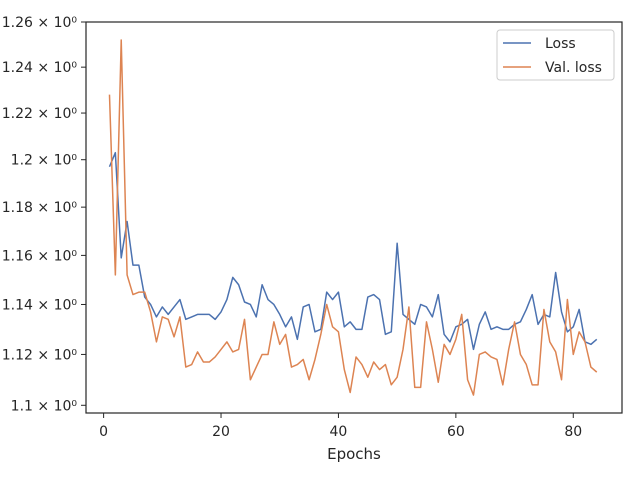 This screenshot has width=640, height=480. What do you see at coordinates (40, 68) in the screenshot?
I see `y-tick-label: 1.24 × 10⁰` at bounding box center [40, 68].